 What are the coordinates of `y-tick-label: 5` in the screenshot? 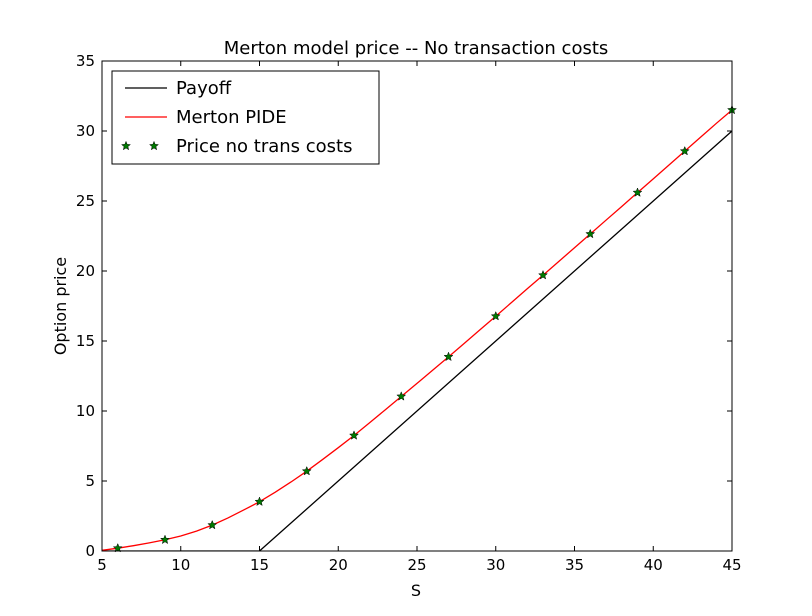 It's located at (90, 481).